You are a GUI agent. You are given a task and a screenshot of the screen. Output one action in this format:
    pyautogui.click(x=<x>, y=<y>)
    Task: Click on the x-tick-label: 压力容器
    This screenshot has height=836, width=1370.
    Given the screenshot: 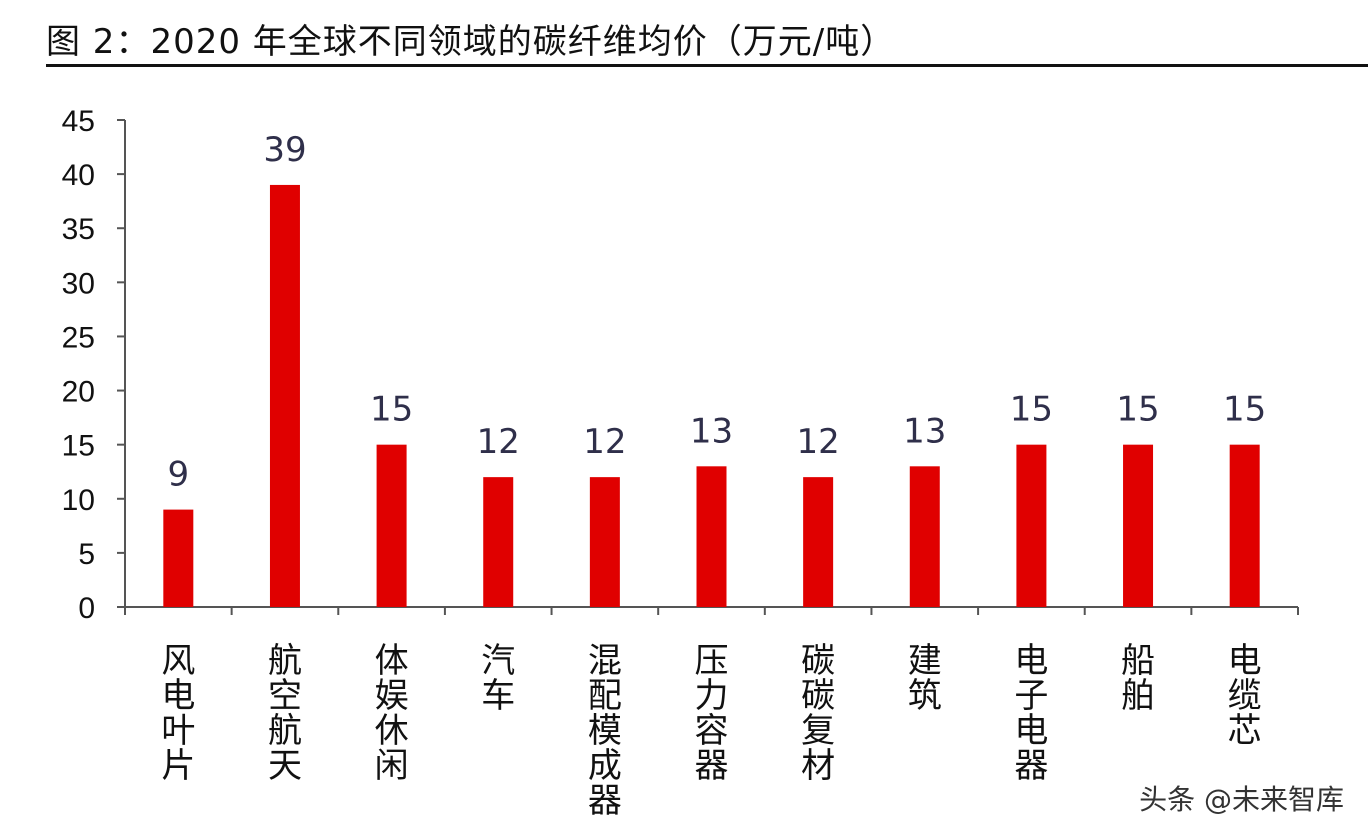 What is the action you would take?
    pyautogui.click(x=712, y=713)
    